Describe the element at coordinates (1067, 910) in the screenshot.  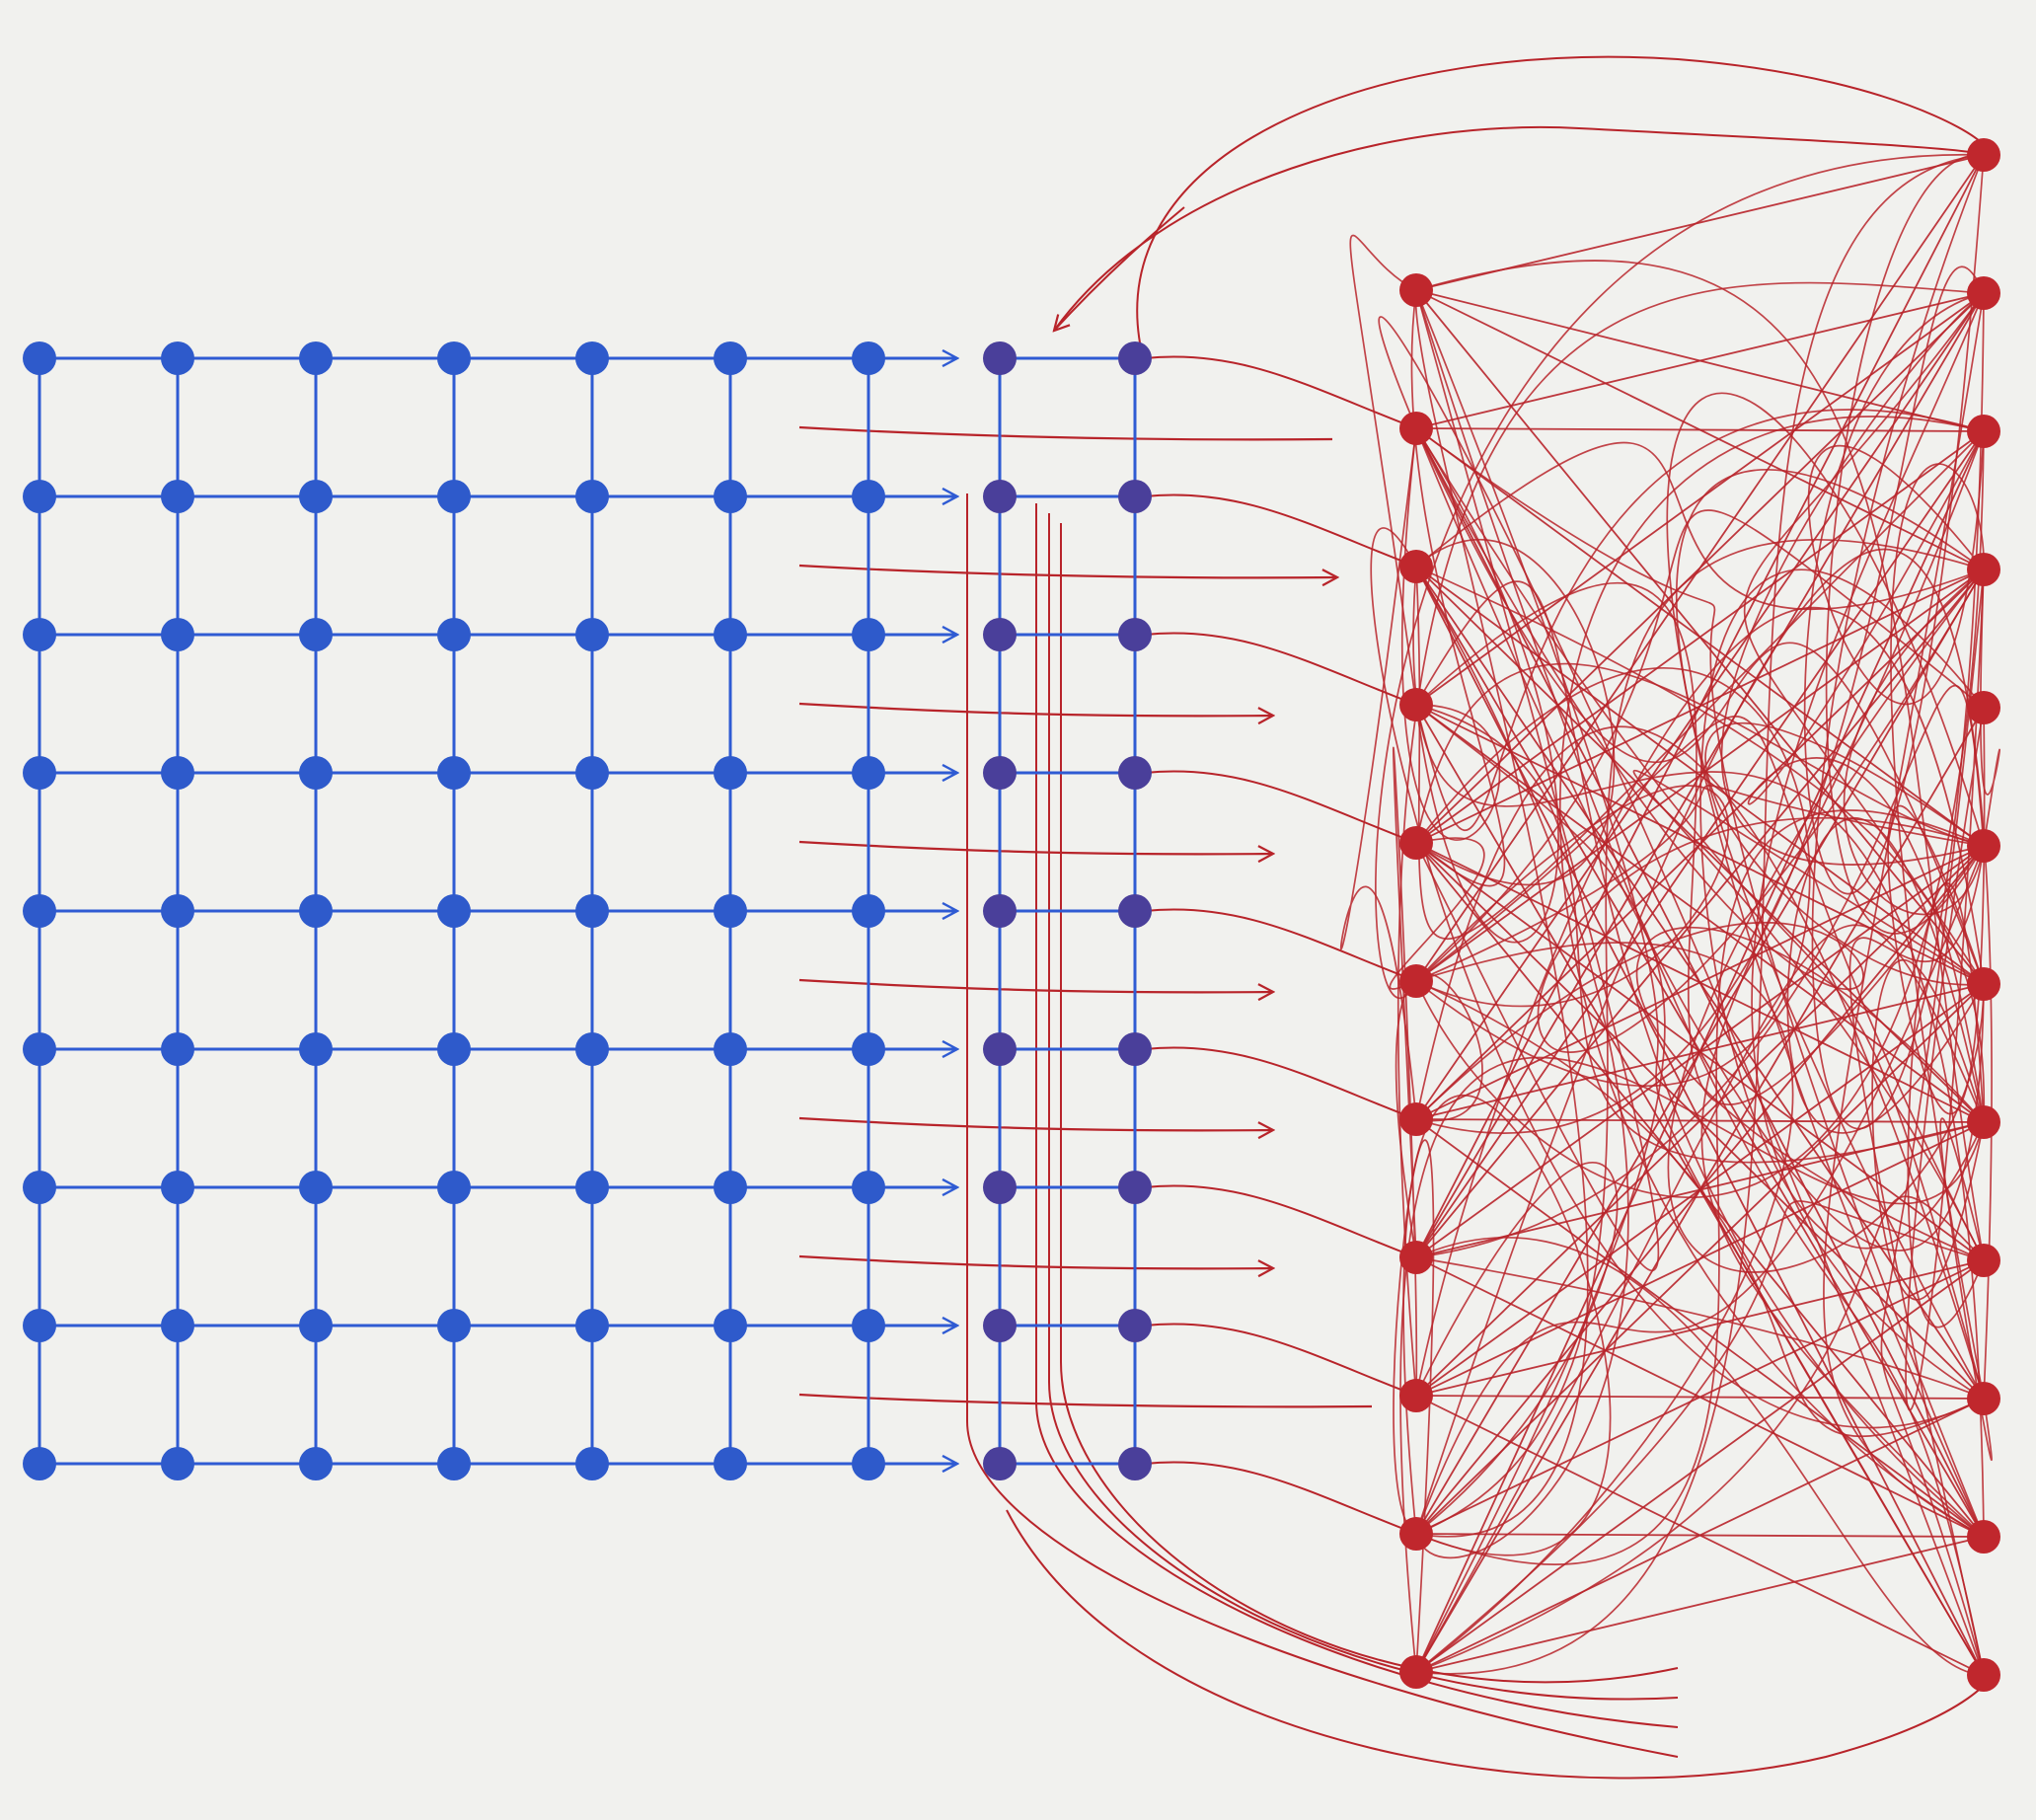
I see `bridge-columns` at that location.